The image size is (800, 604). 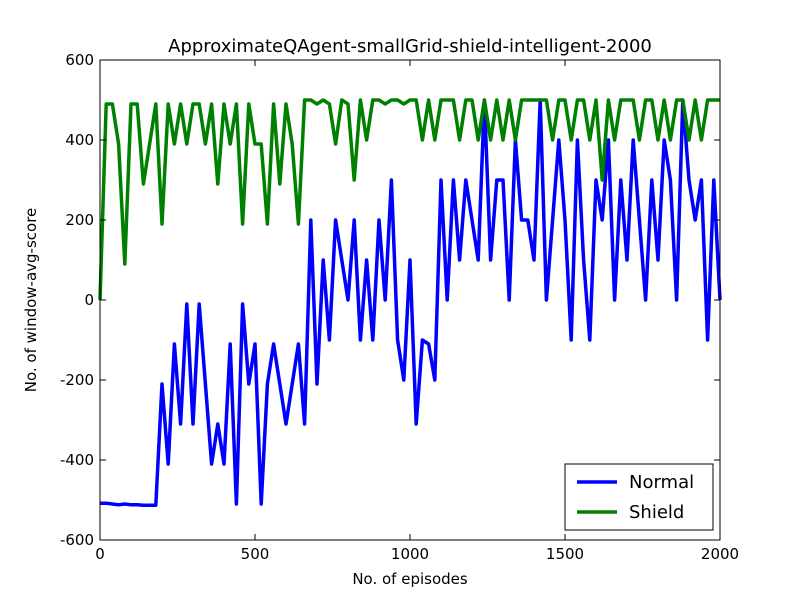 I want to click on x-tick-label: 1000, so click(x=410, y=554).